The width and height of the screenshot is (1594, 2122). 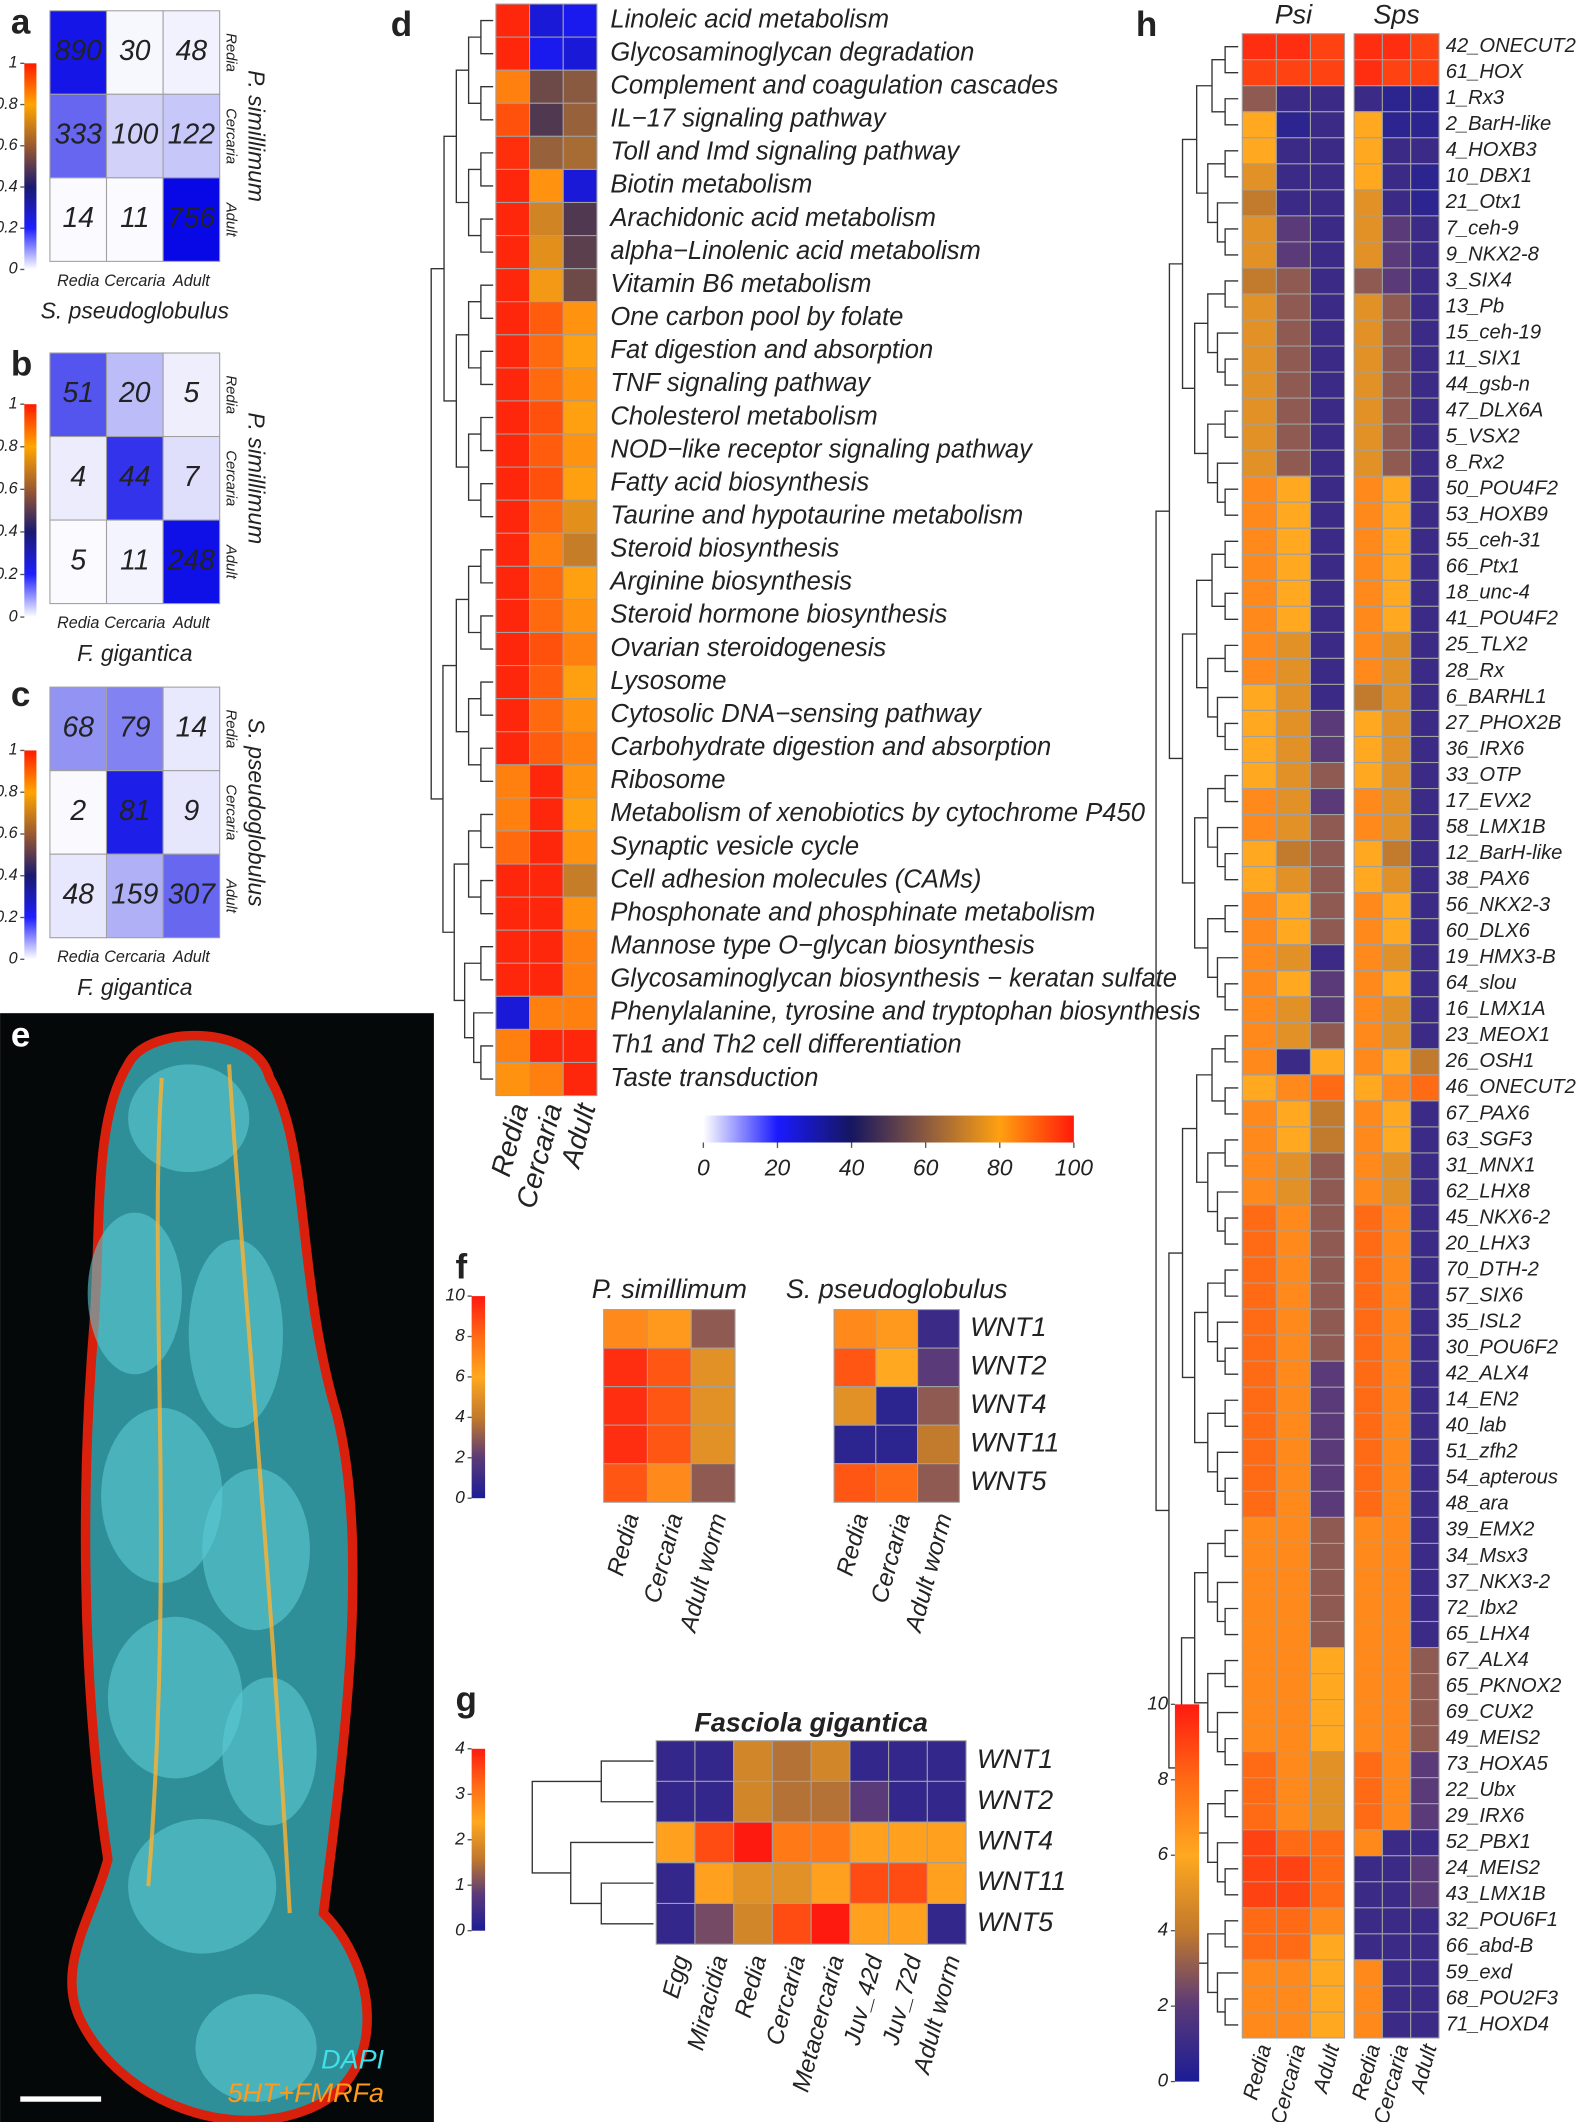 What do you see at coordinates (192, 893) in the screenshot?
I see `cell-value: 307` at bounding box center [192, 893].